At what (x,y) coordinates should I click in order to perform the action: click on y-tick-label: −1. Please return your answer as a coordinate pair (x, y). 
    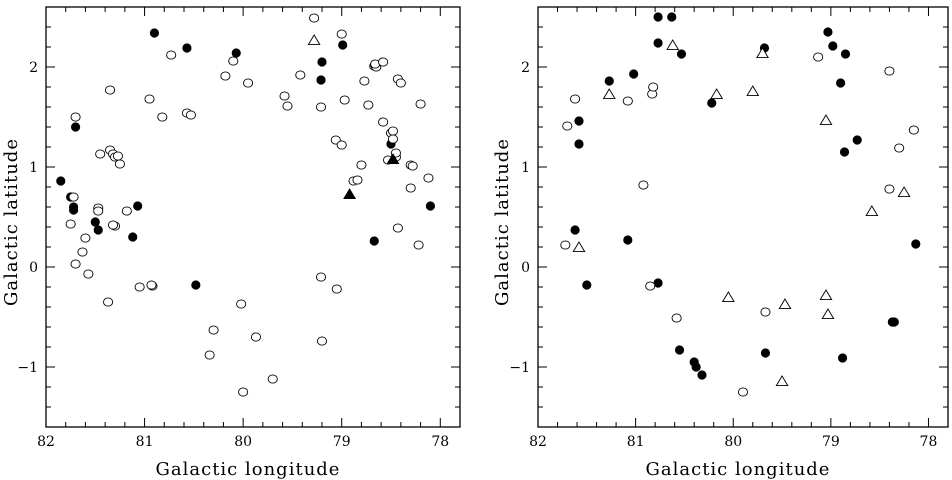
    Looking at the image, I should click on (27, 368).